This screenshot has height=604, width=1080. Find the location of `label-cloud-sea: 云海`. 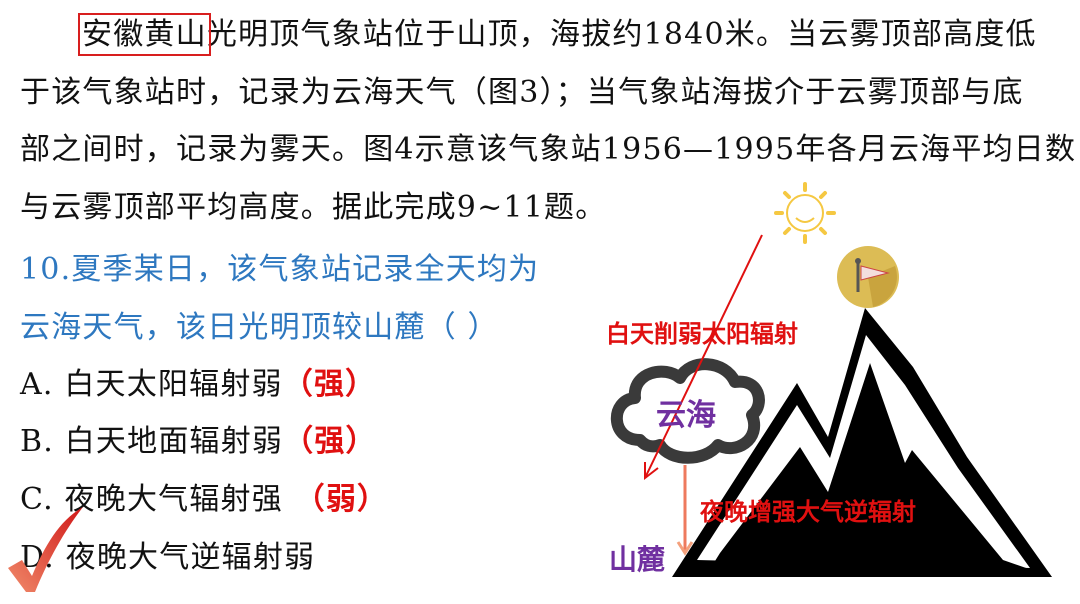

label-cloud-sea: 云海 is located at coordinates (686, 415).